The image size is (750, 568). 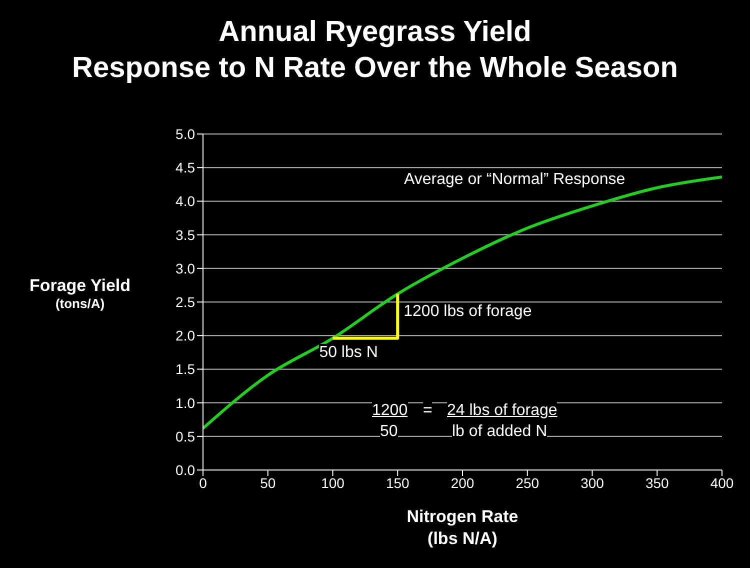 I want to click on y-tick-label: 1.0, so click(x=186, y=402).